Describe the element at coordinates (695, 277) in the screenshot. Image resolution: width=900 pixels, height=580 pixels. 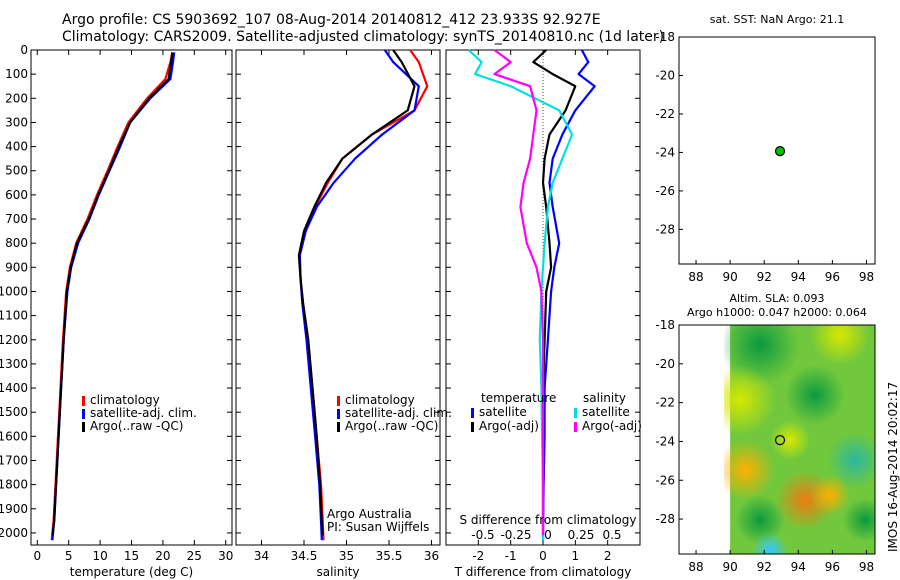
I see `sst_map-xtick-label: 88` at that location.